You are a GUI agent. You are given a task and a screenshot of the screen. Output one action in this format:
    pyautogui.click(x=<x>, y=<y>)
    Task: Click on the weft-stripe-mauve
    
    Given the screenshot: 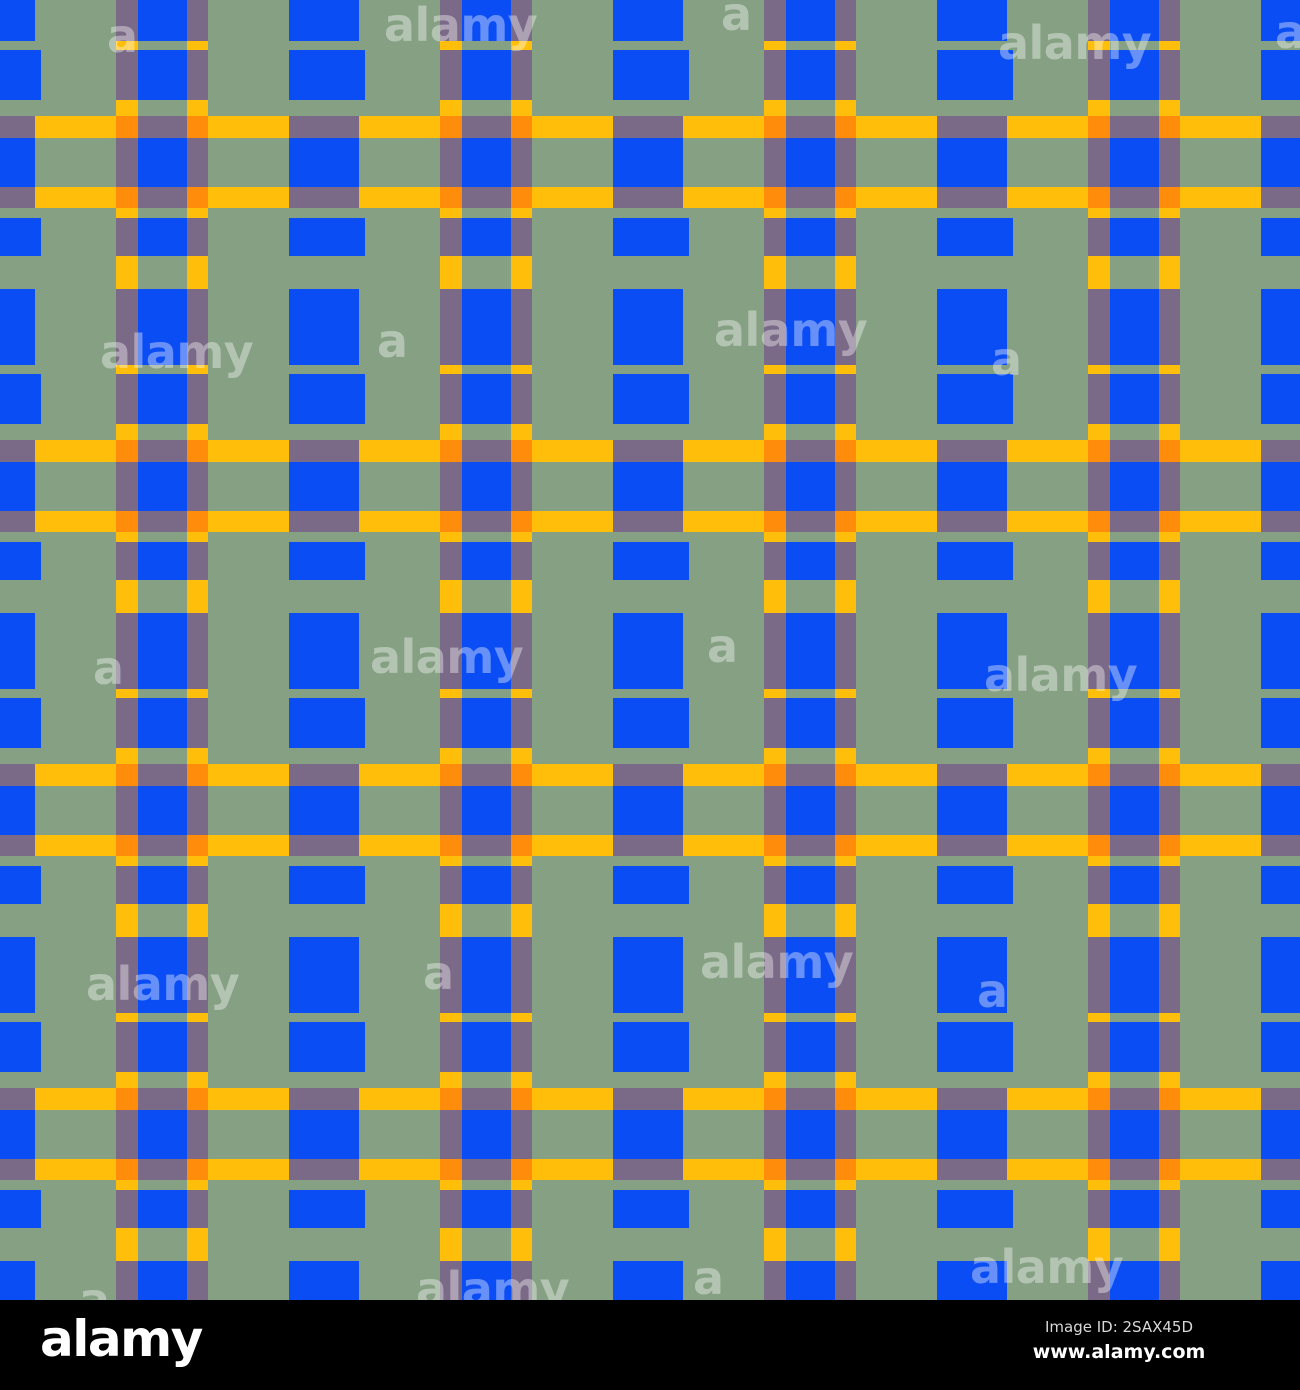 What is the action you would take?
    pyautogui.click(x=650, y=451)
    